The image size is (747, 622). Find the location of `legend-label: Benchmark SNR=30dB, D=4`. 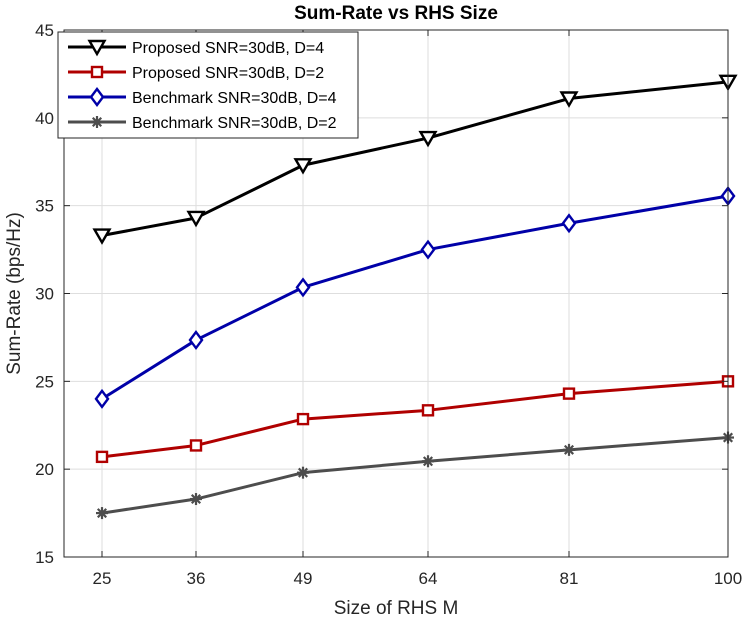

legend-label: Benchmark SNR=30dB, D=4 is located at coordinates (234, 98).